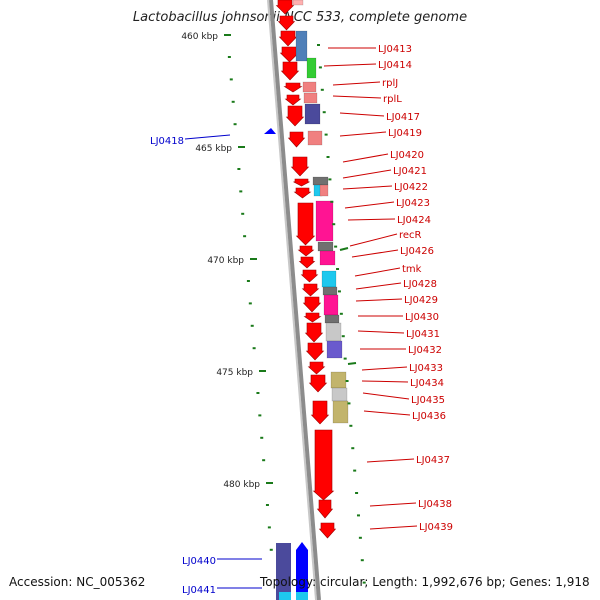 This screenshot has height=600, width=600. I want to click on gene-label: LJ0422, so click(411, 187).